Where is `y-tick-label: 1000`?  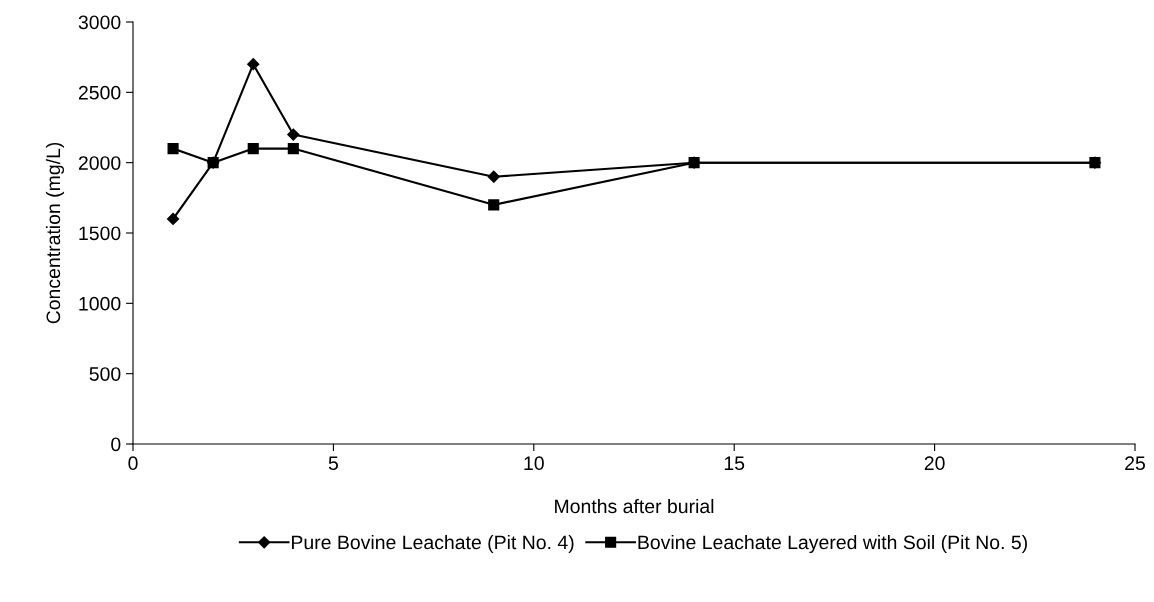 y-tick-label: 1000 is located at coordinates (100, 303).